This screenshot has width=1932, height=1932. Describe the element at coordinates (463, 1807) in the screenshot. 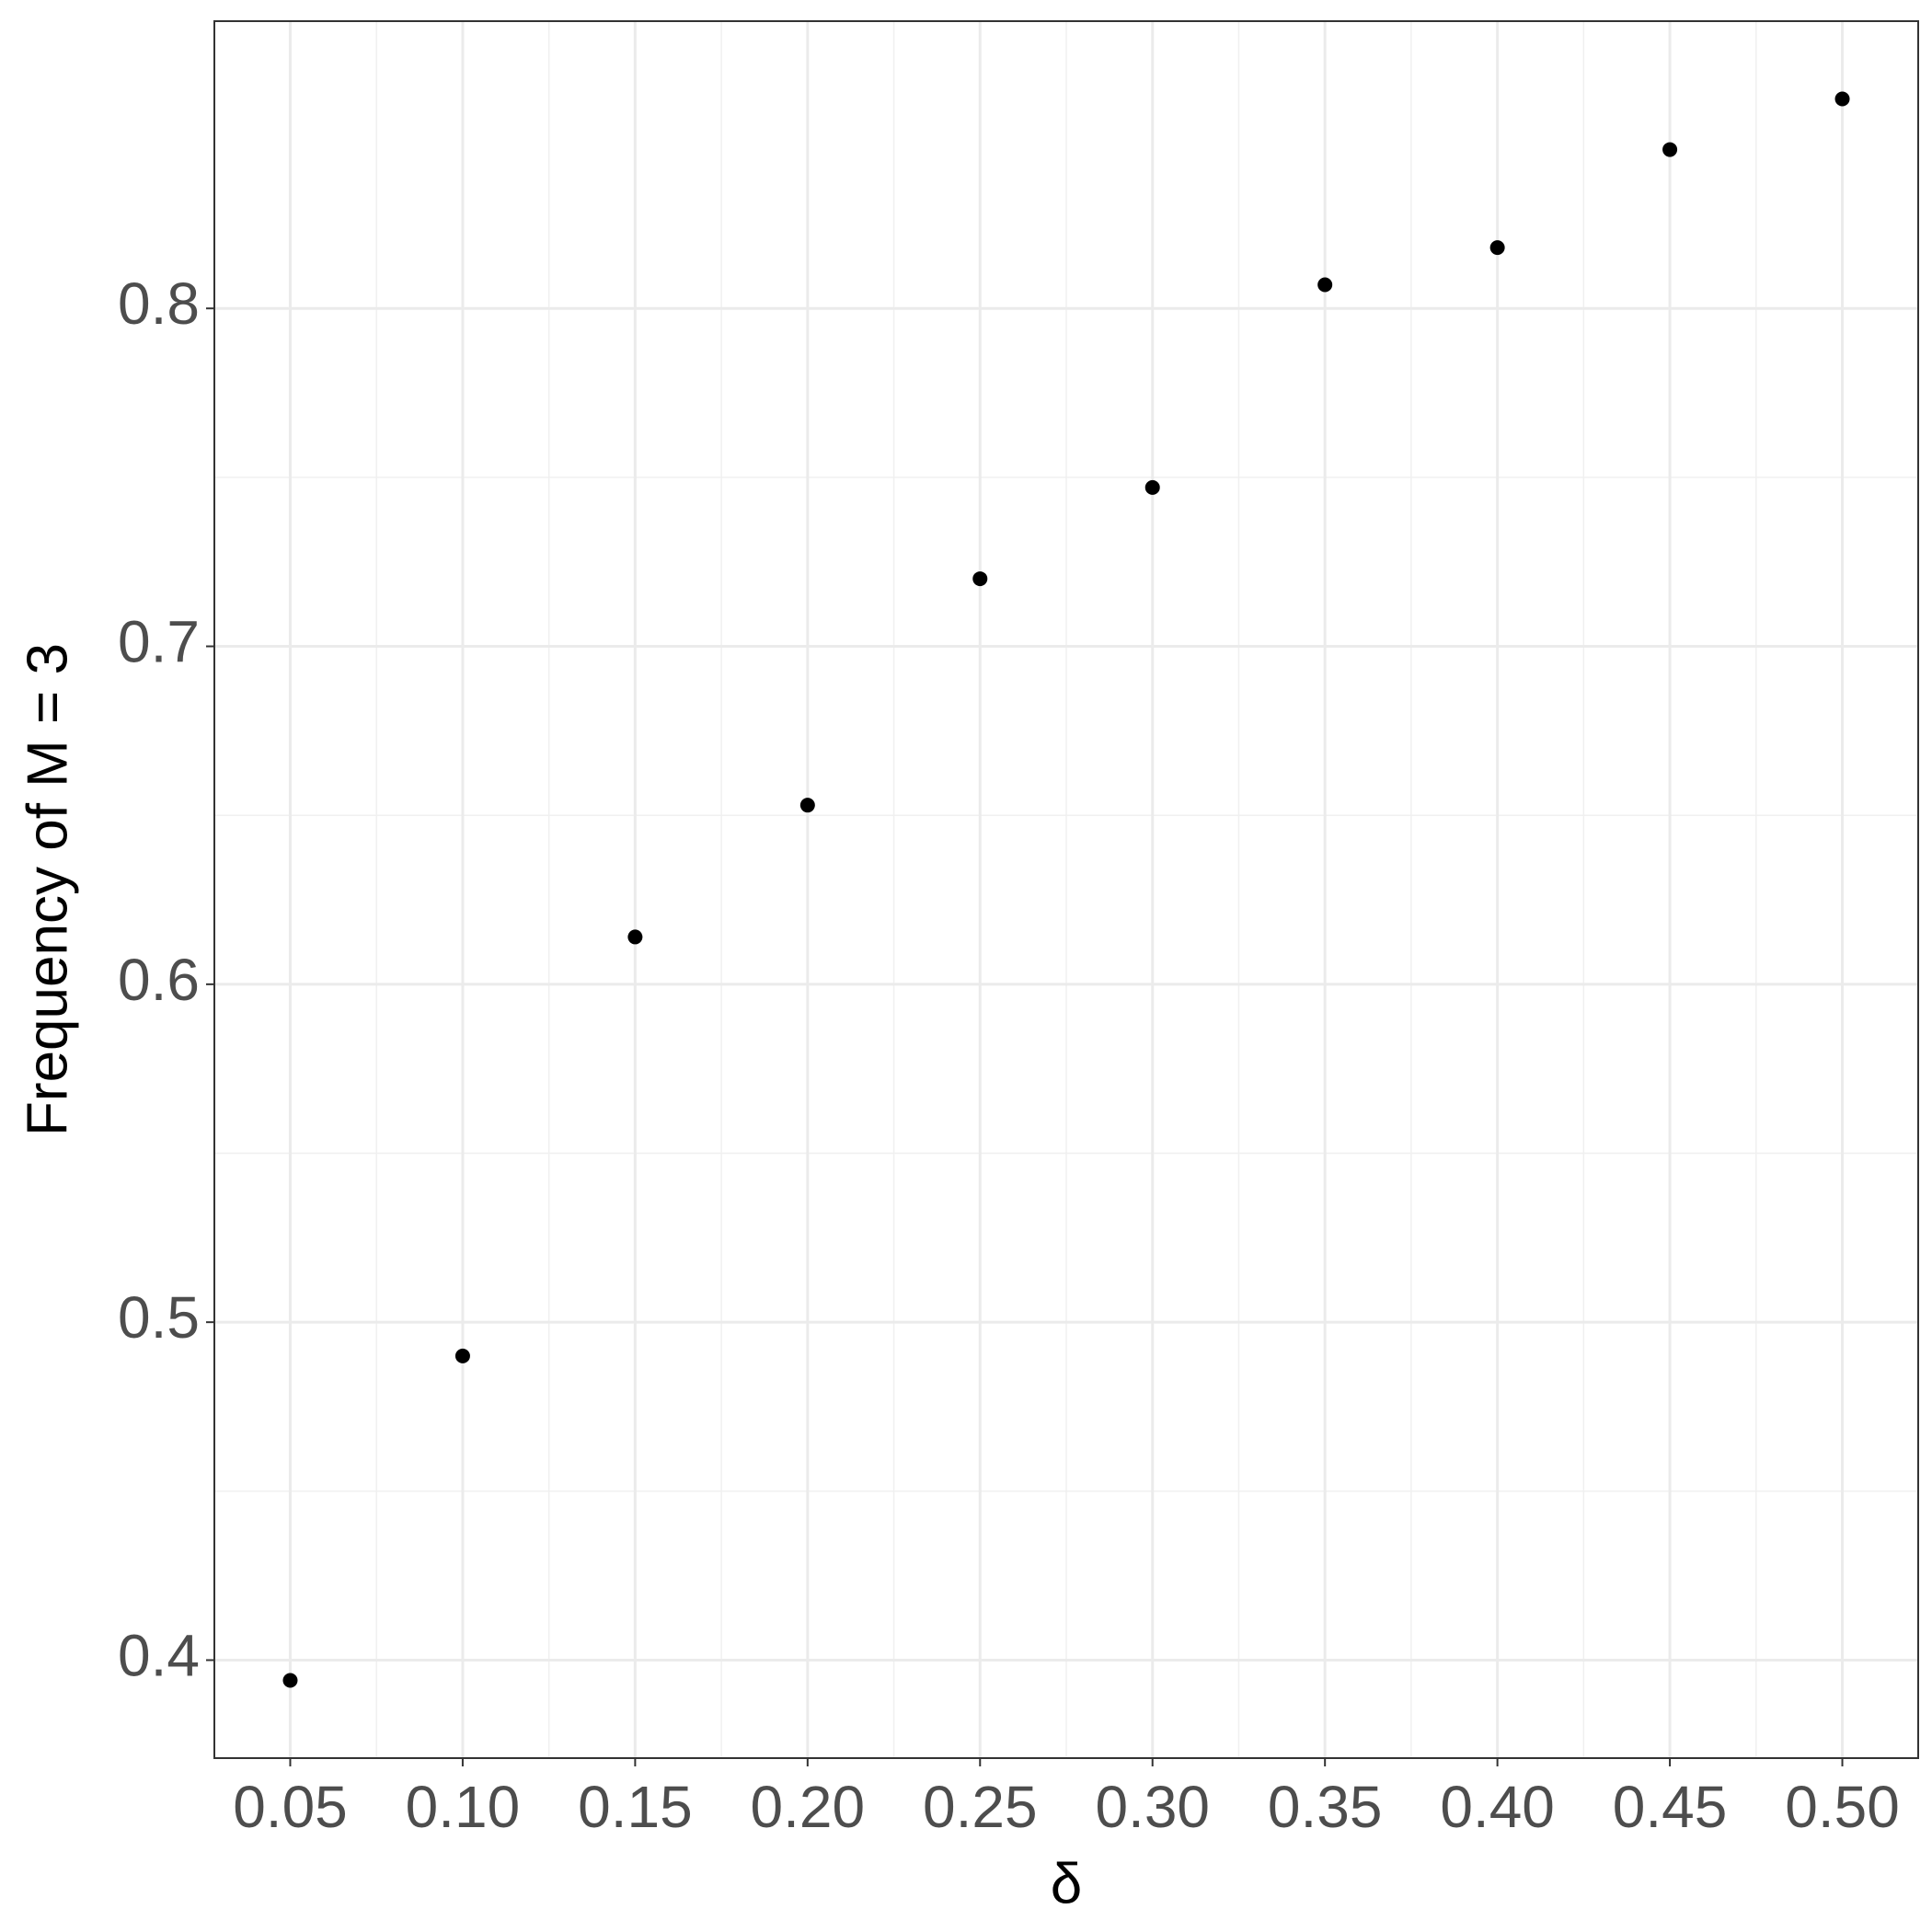

I see `x-tick-label: 0.10` at that location.